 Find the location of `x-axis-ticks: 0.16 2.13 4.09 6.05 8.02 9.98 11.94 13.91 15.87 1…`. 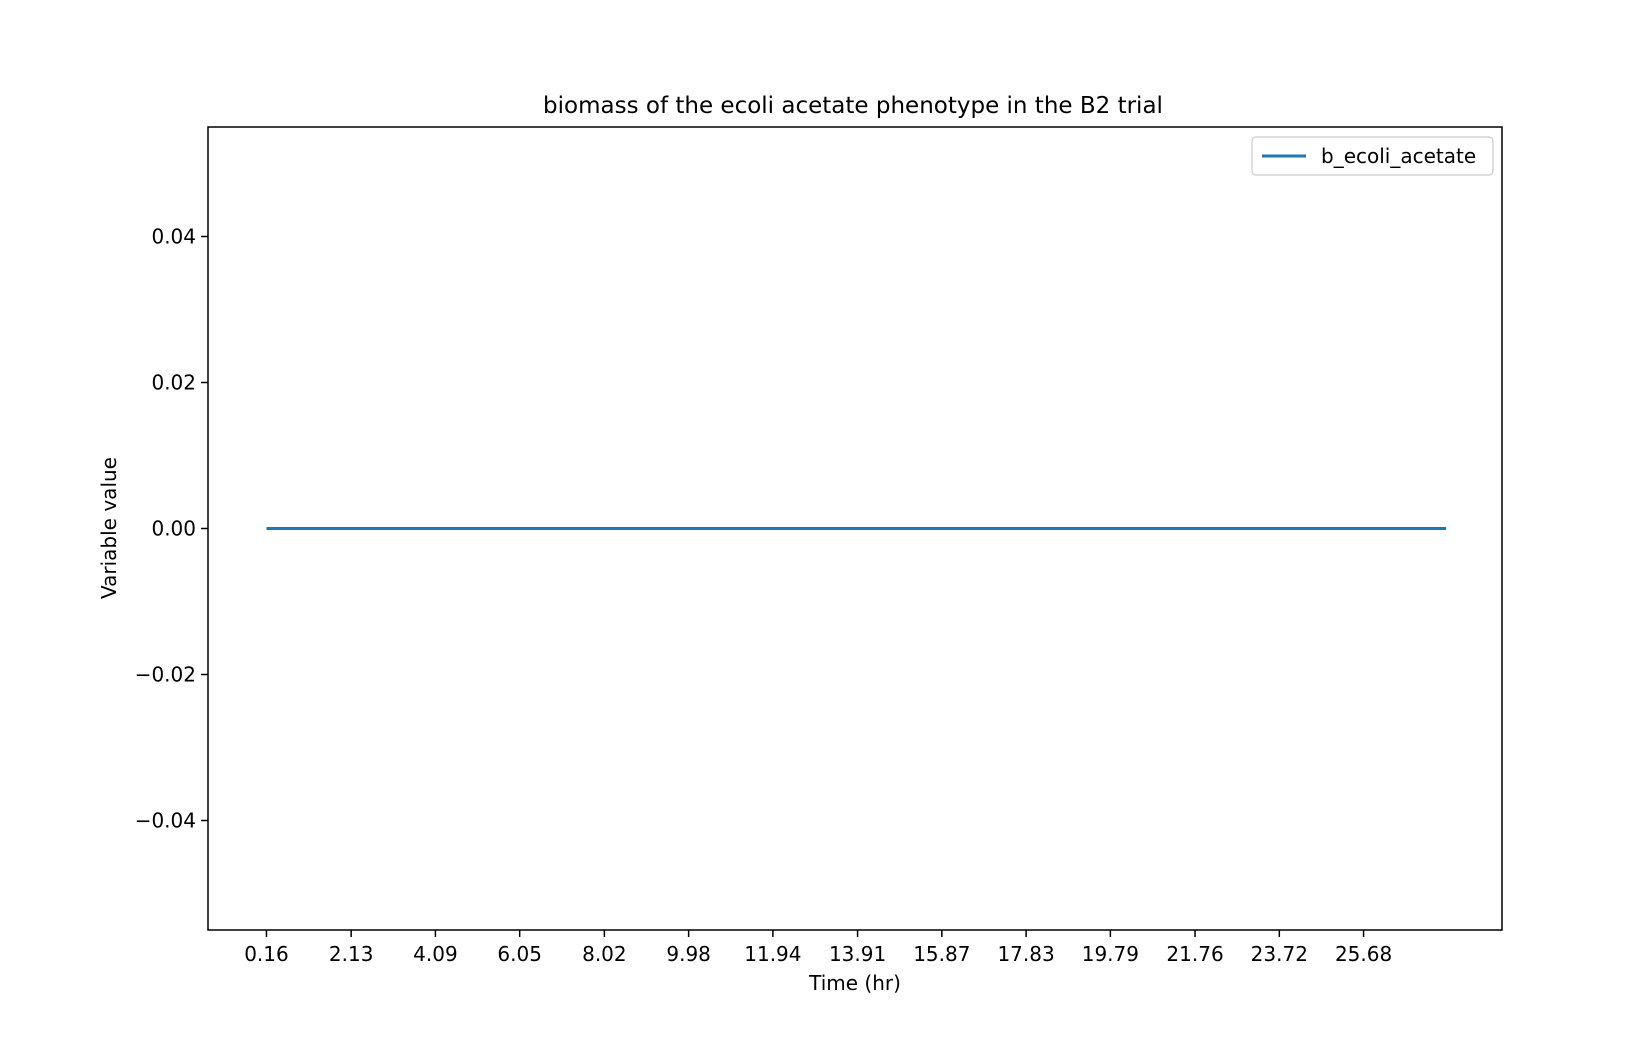

x-axis-ticks: 0.16 2.13 4.09 6.05 8.02 9.98 11.94 13.91 15.87 1… is located at coordinates (818, 948).